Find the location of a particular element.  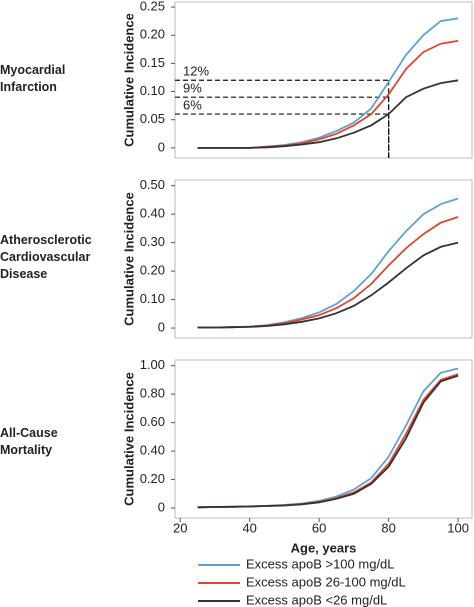

annotation: 9% is located at coordinates (192, 88).